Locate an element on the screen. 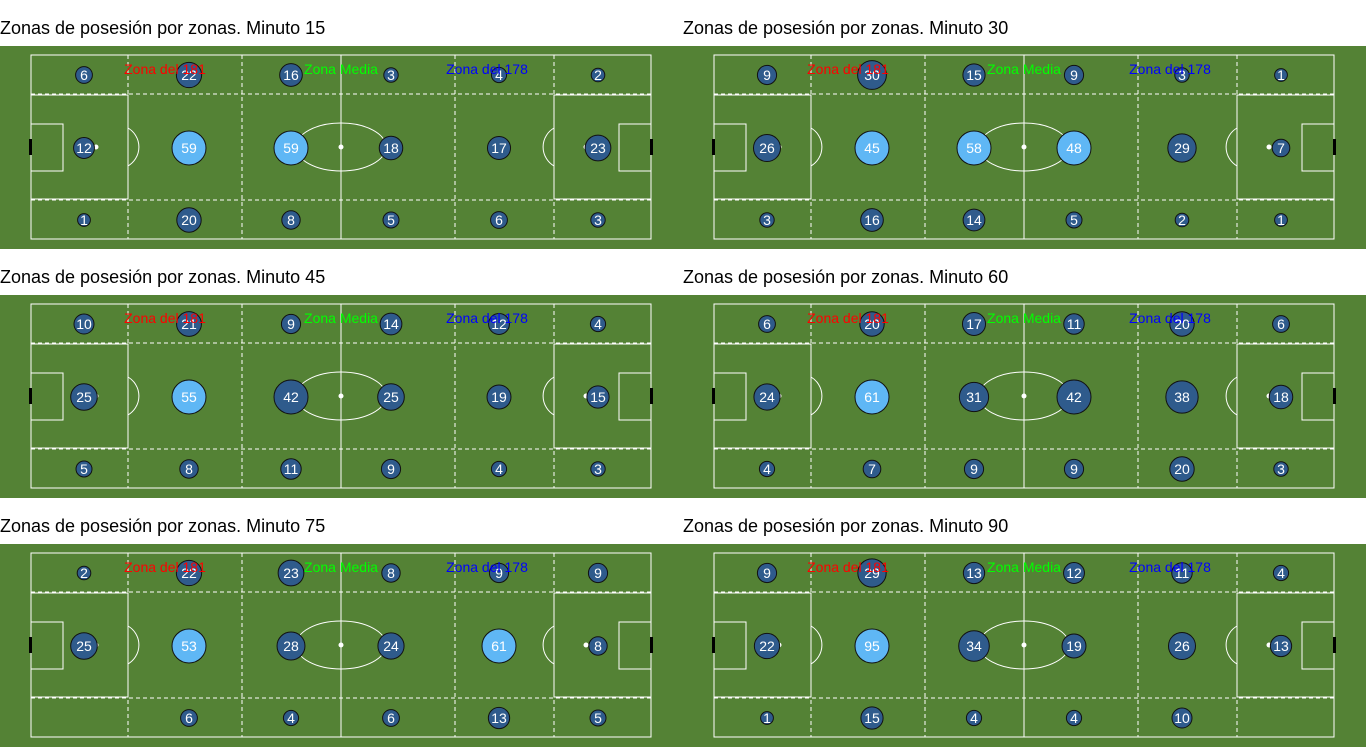  possession-count: 15 is located at coordinates (974, 75).